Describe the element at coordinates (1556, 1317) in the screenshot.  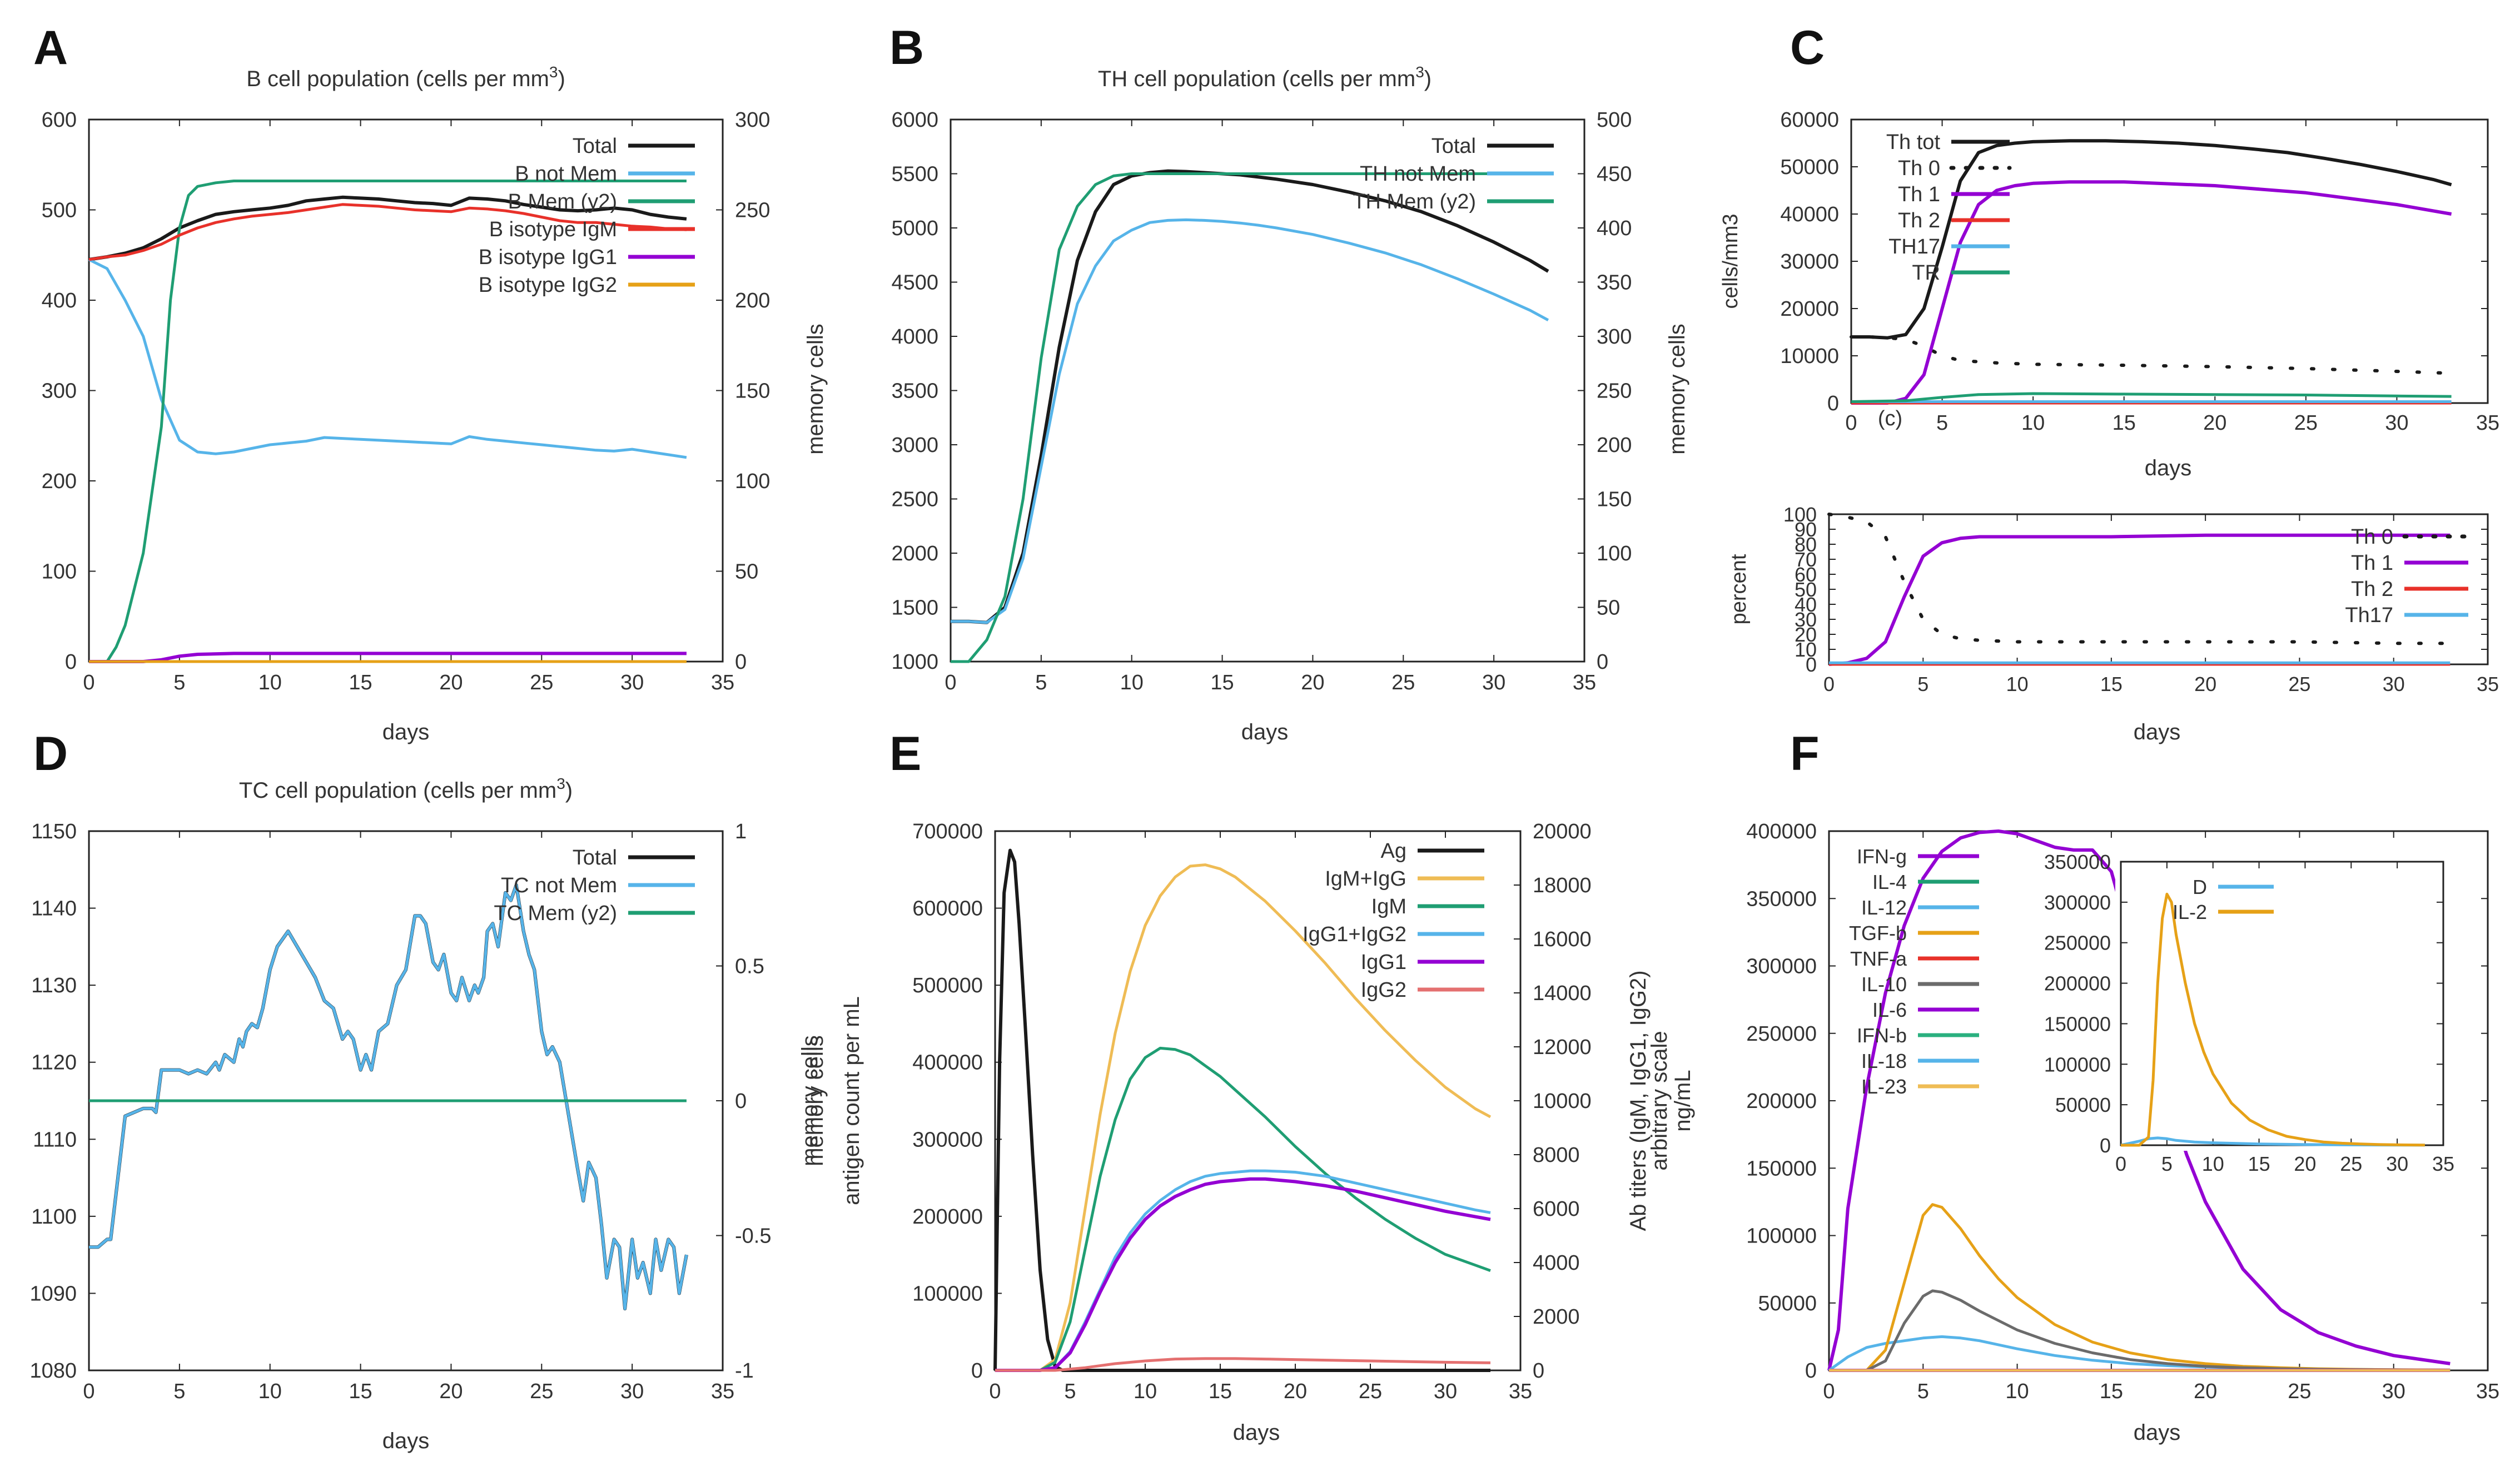
I see `y2-tick-label: 2000` at that location.